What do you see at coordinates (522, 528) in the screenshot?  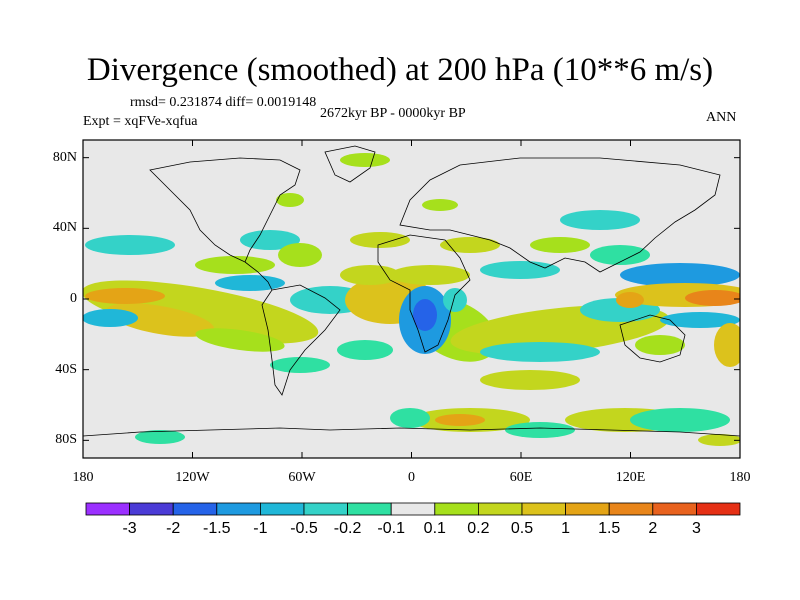 I see `colorbar-label: 0.5` at bounding box center [522, 528].